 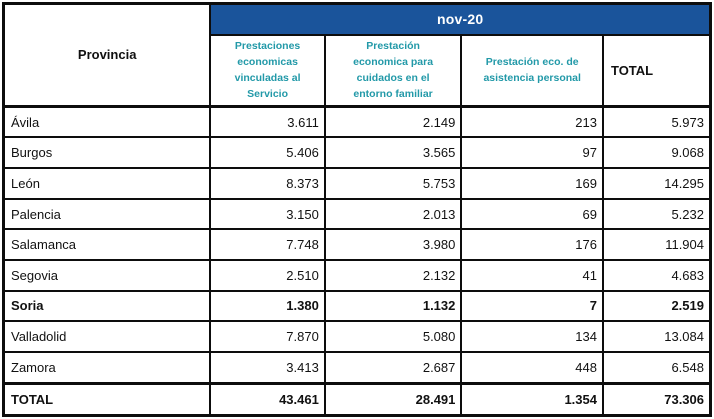 What do you see at coordinates (107, 336) in the screenshot?
I see `province-cell: Valladolid` at bounding box center [107, 336].